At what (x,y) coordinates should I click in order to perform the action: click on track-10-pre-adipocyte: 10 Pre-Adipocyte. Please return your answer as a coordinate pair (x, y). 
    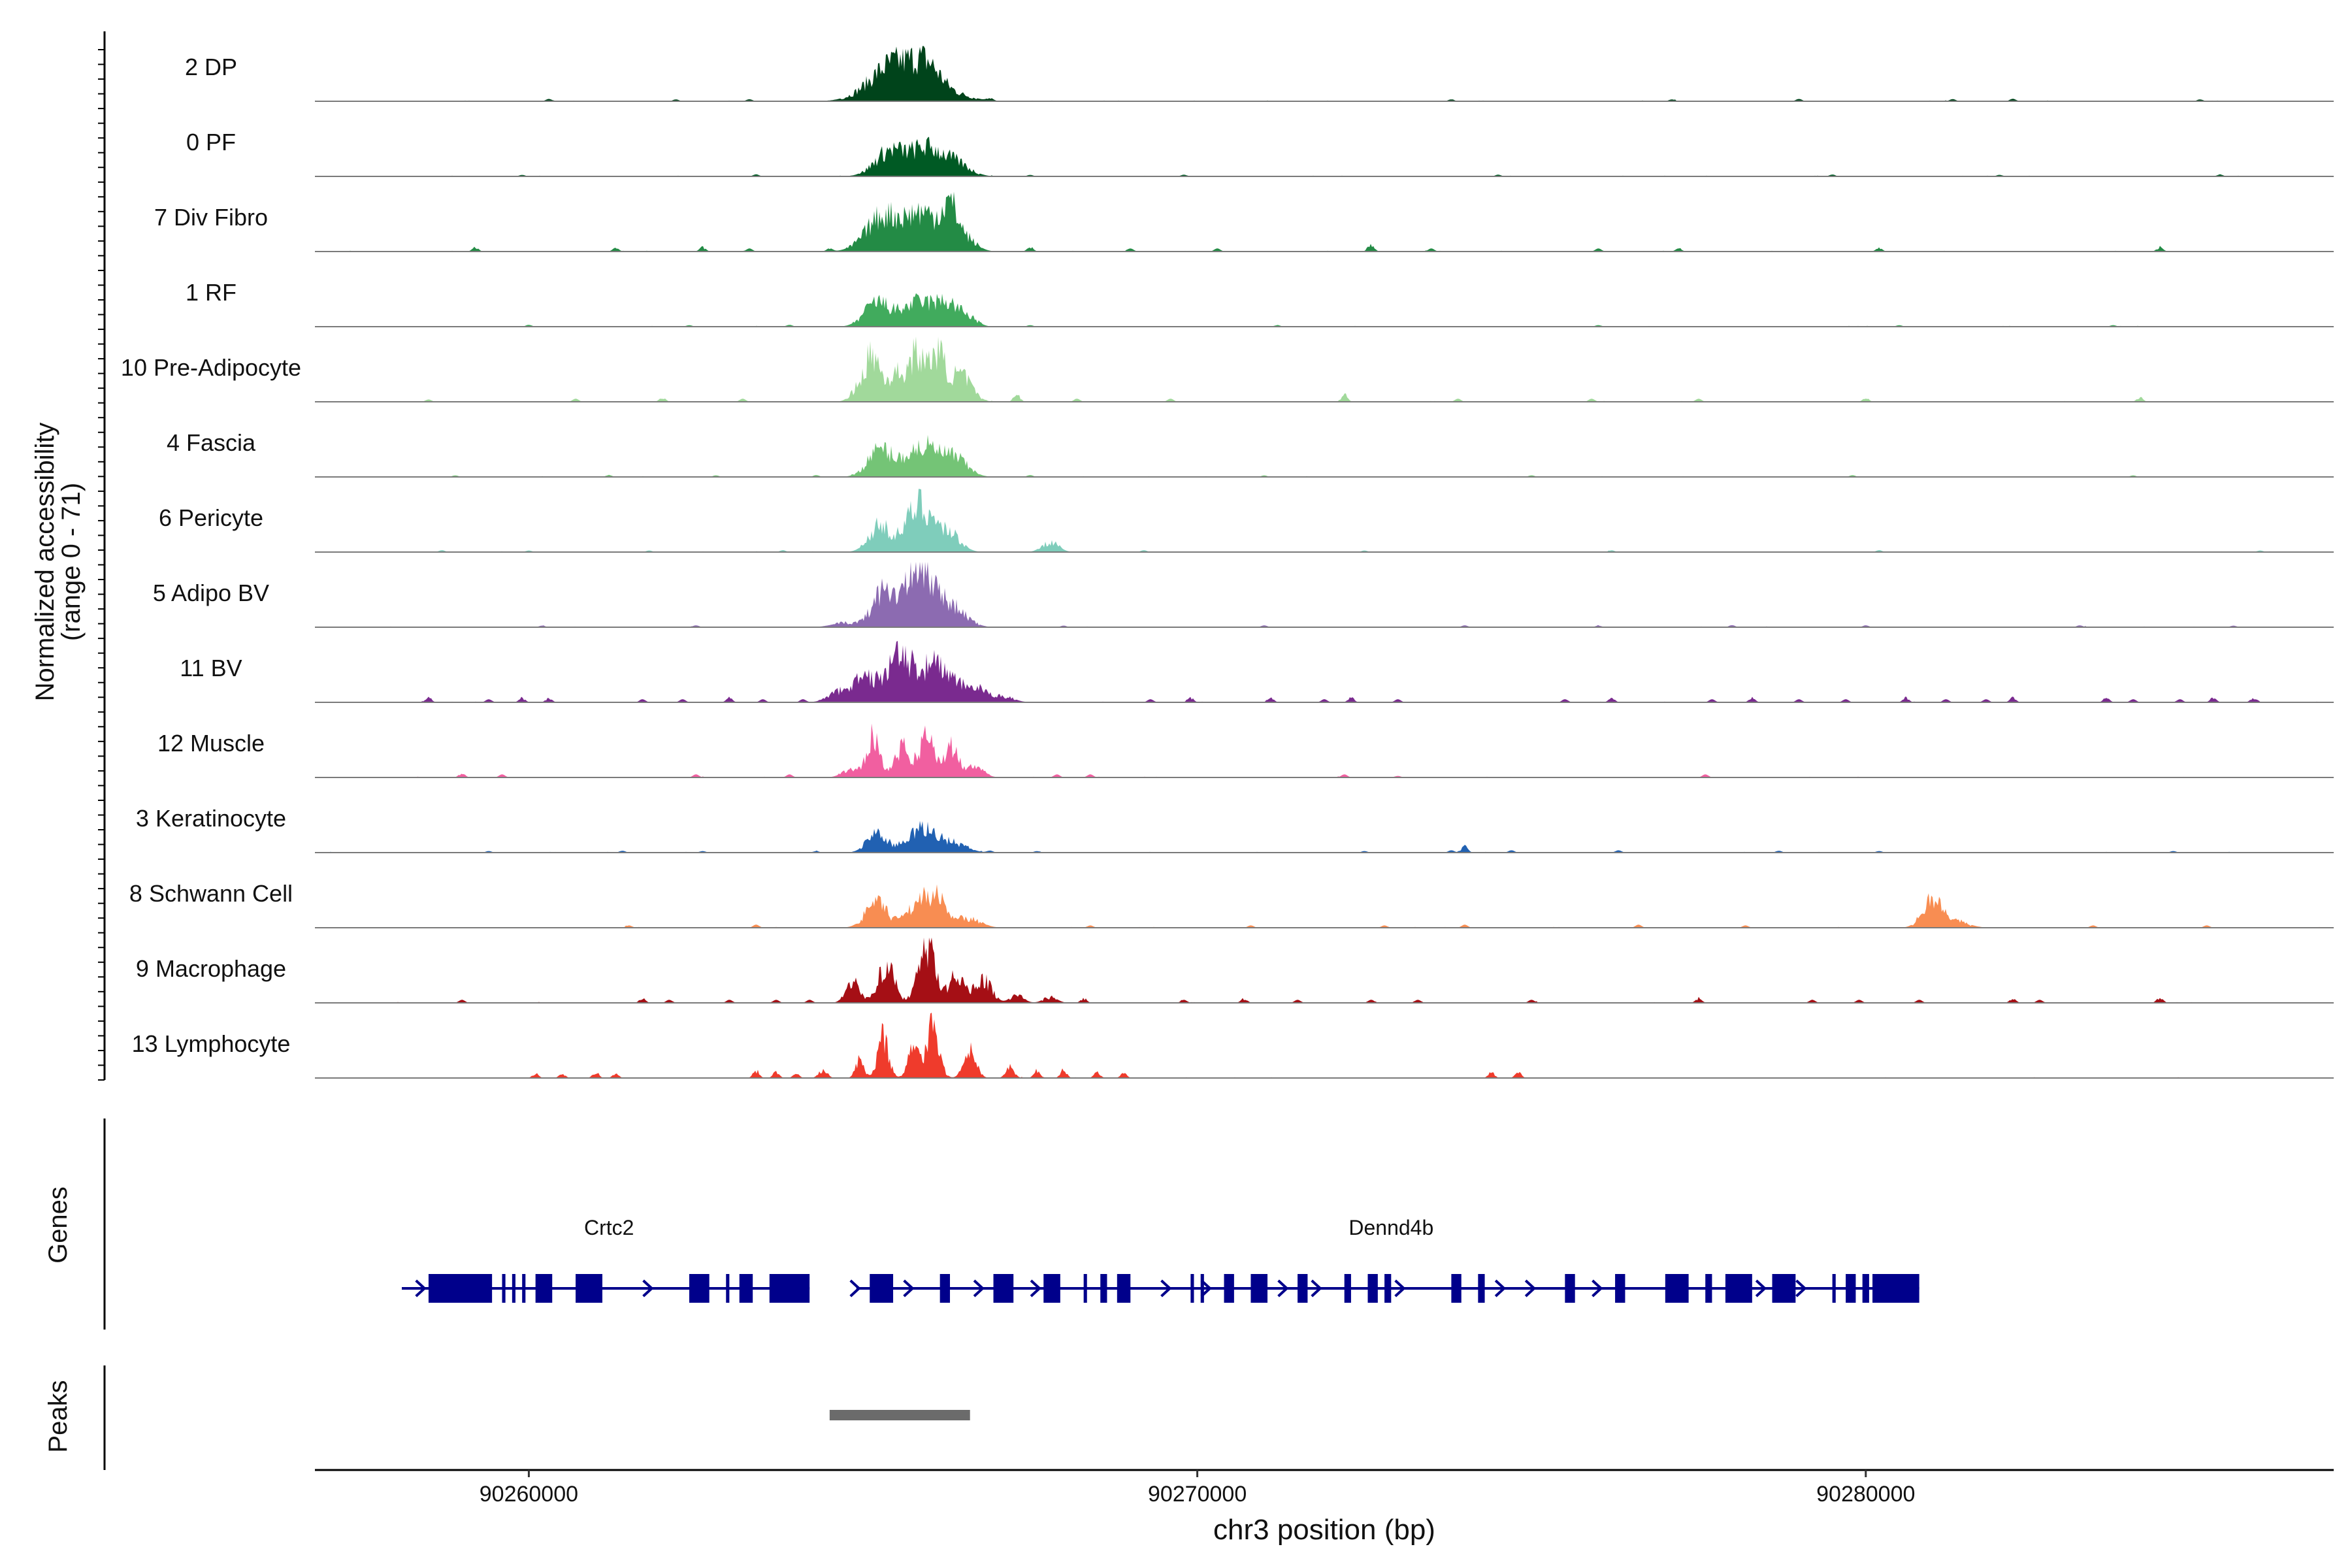
    Looking at the image, I should click on (1227, 369).